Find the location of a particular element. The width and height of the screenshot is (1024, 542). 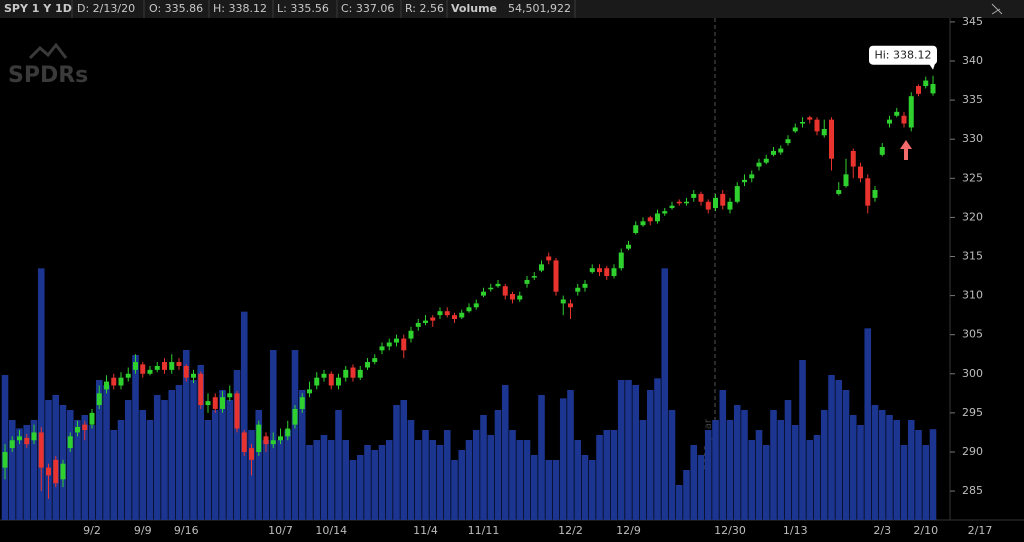

low: L: 335.56 is located at coordinates (303, 8).